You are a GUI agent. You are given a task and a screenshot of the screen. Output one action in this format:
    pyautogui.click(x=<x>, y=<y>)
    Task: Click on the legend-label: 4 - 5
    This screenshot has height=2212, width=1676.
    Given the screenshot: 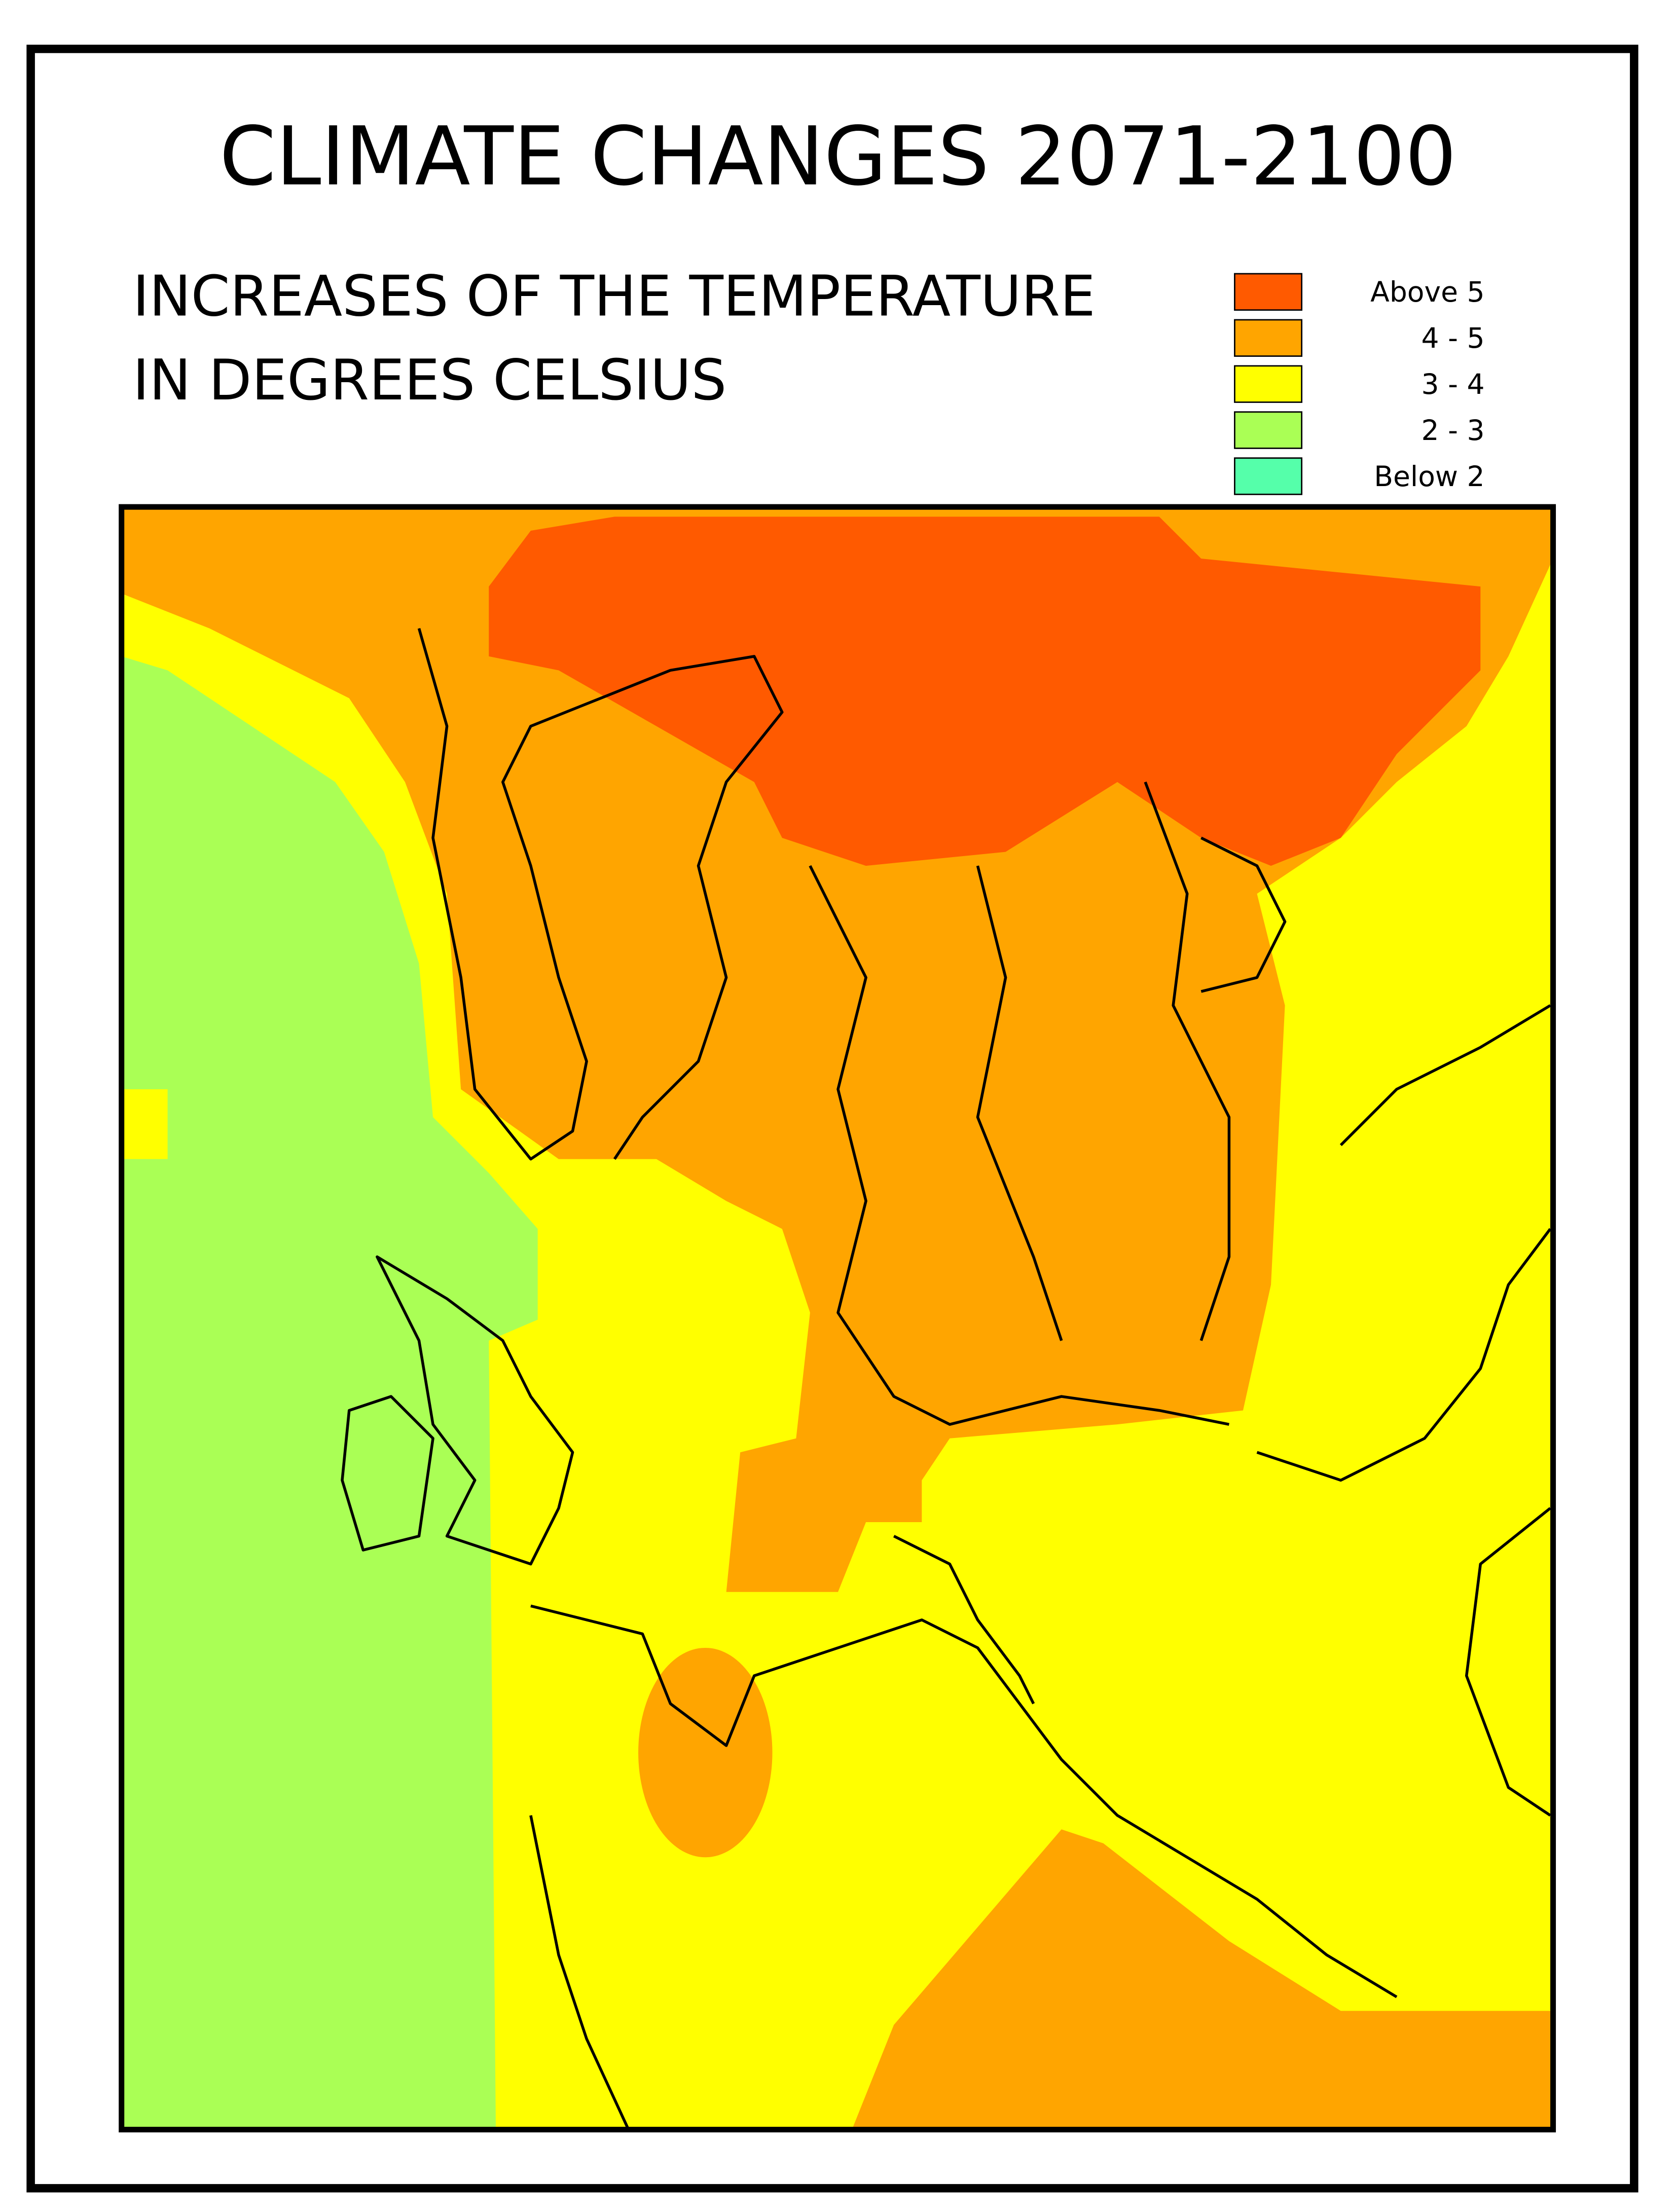 What is the action you would take?
    pyautogui.click(x=1454, y=338)
    